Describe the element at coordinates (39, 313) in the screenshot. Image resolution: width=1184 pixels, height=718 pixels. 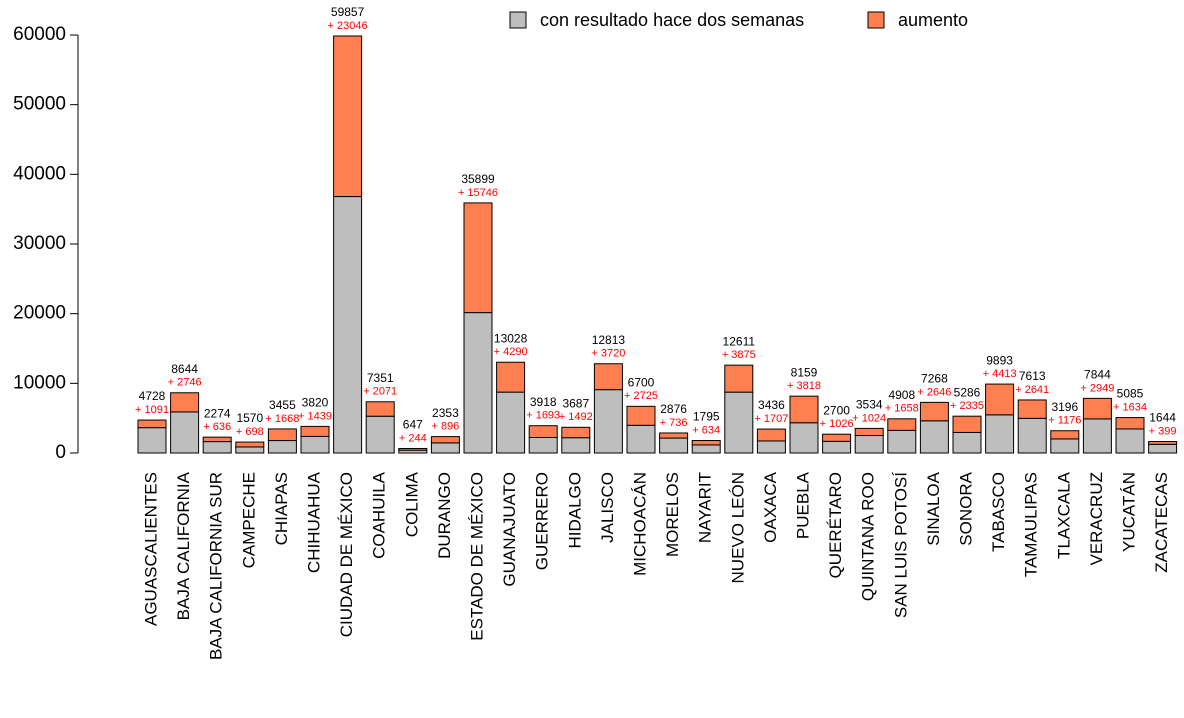
I see `y-tick-label: 20000` at that location.